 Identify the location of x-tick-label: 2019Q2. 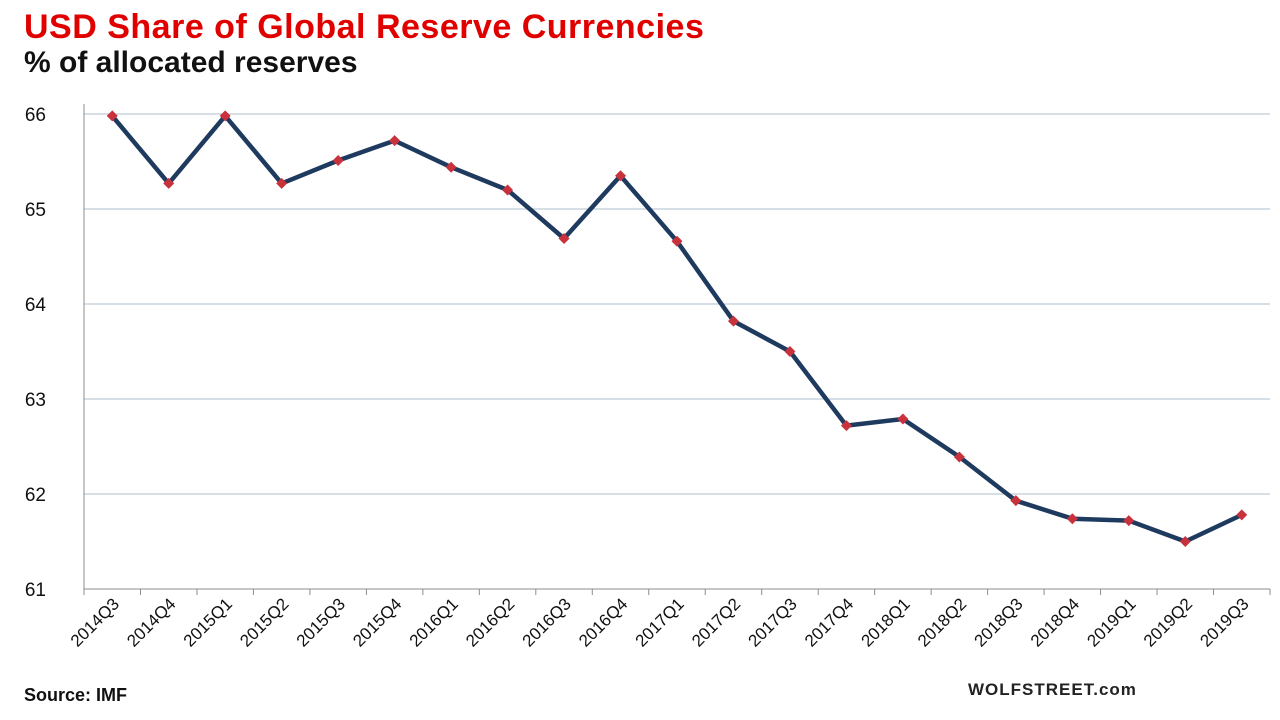
(1168, 622).